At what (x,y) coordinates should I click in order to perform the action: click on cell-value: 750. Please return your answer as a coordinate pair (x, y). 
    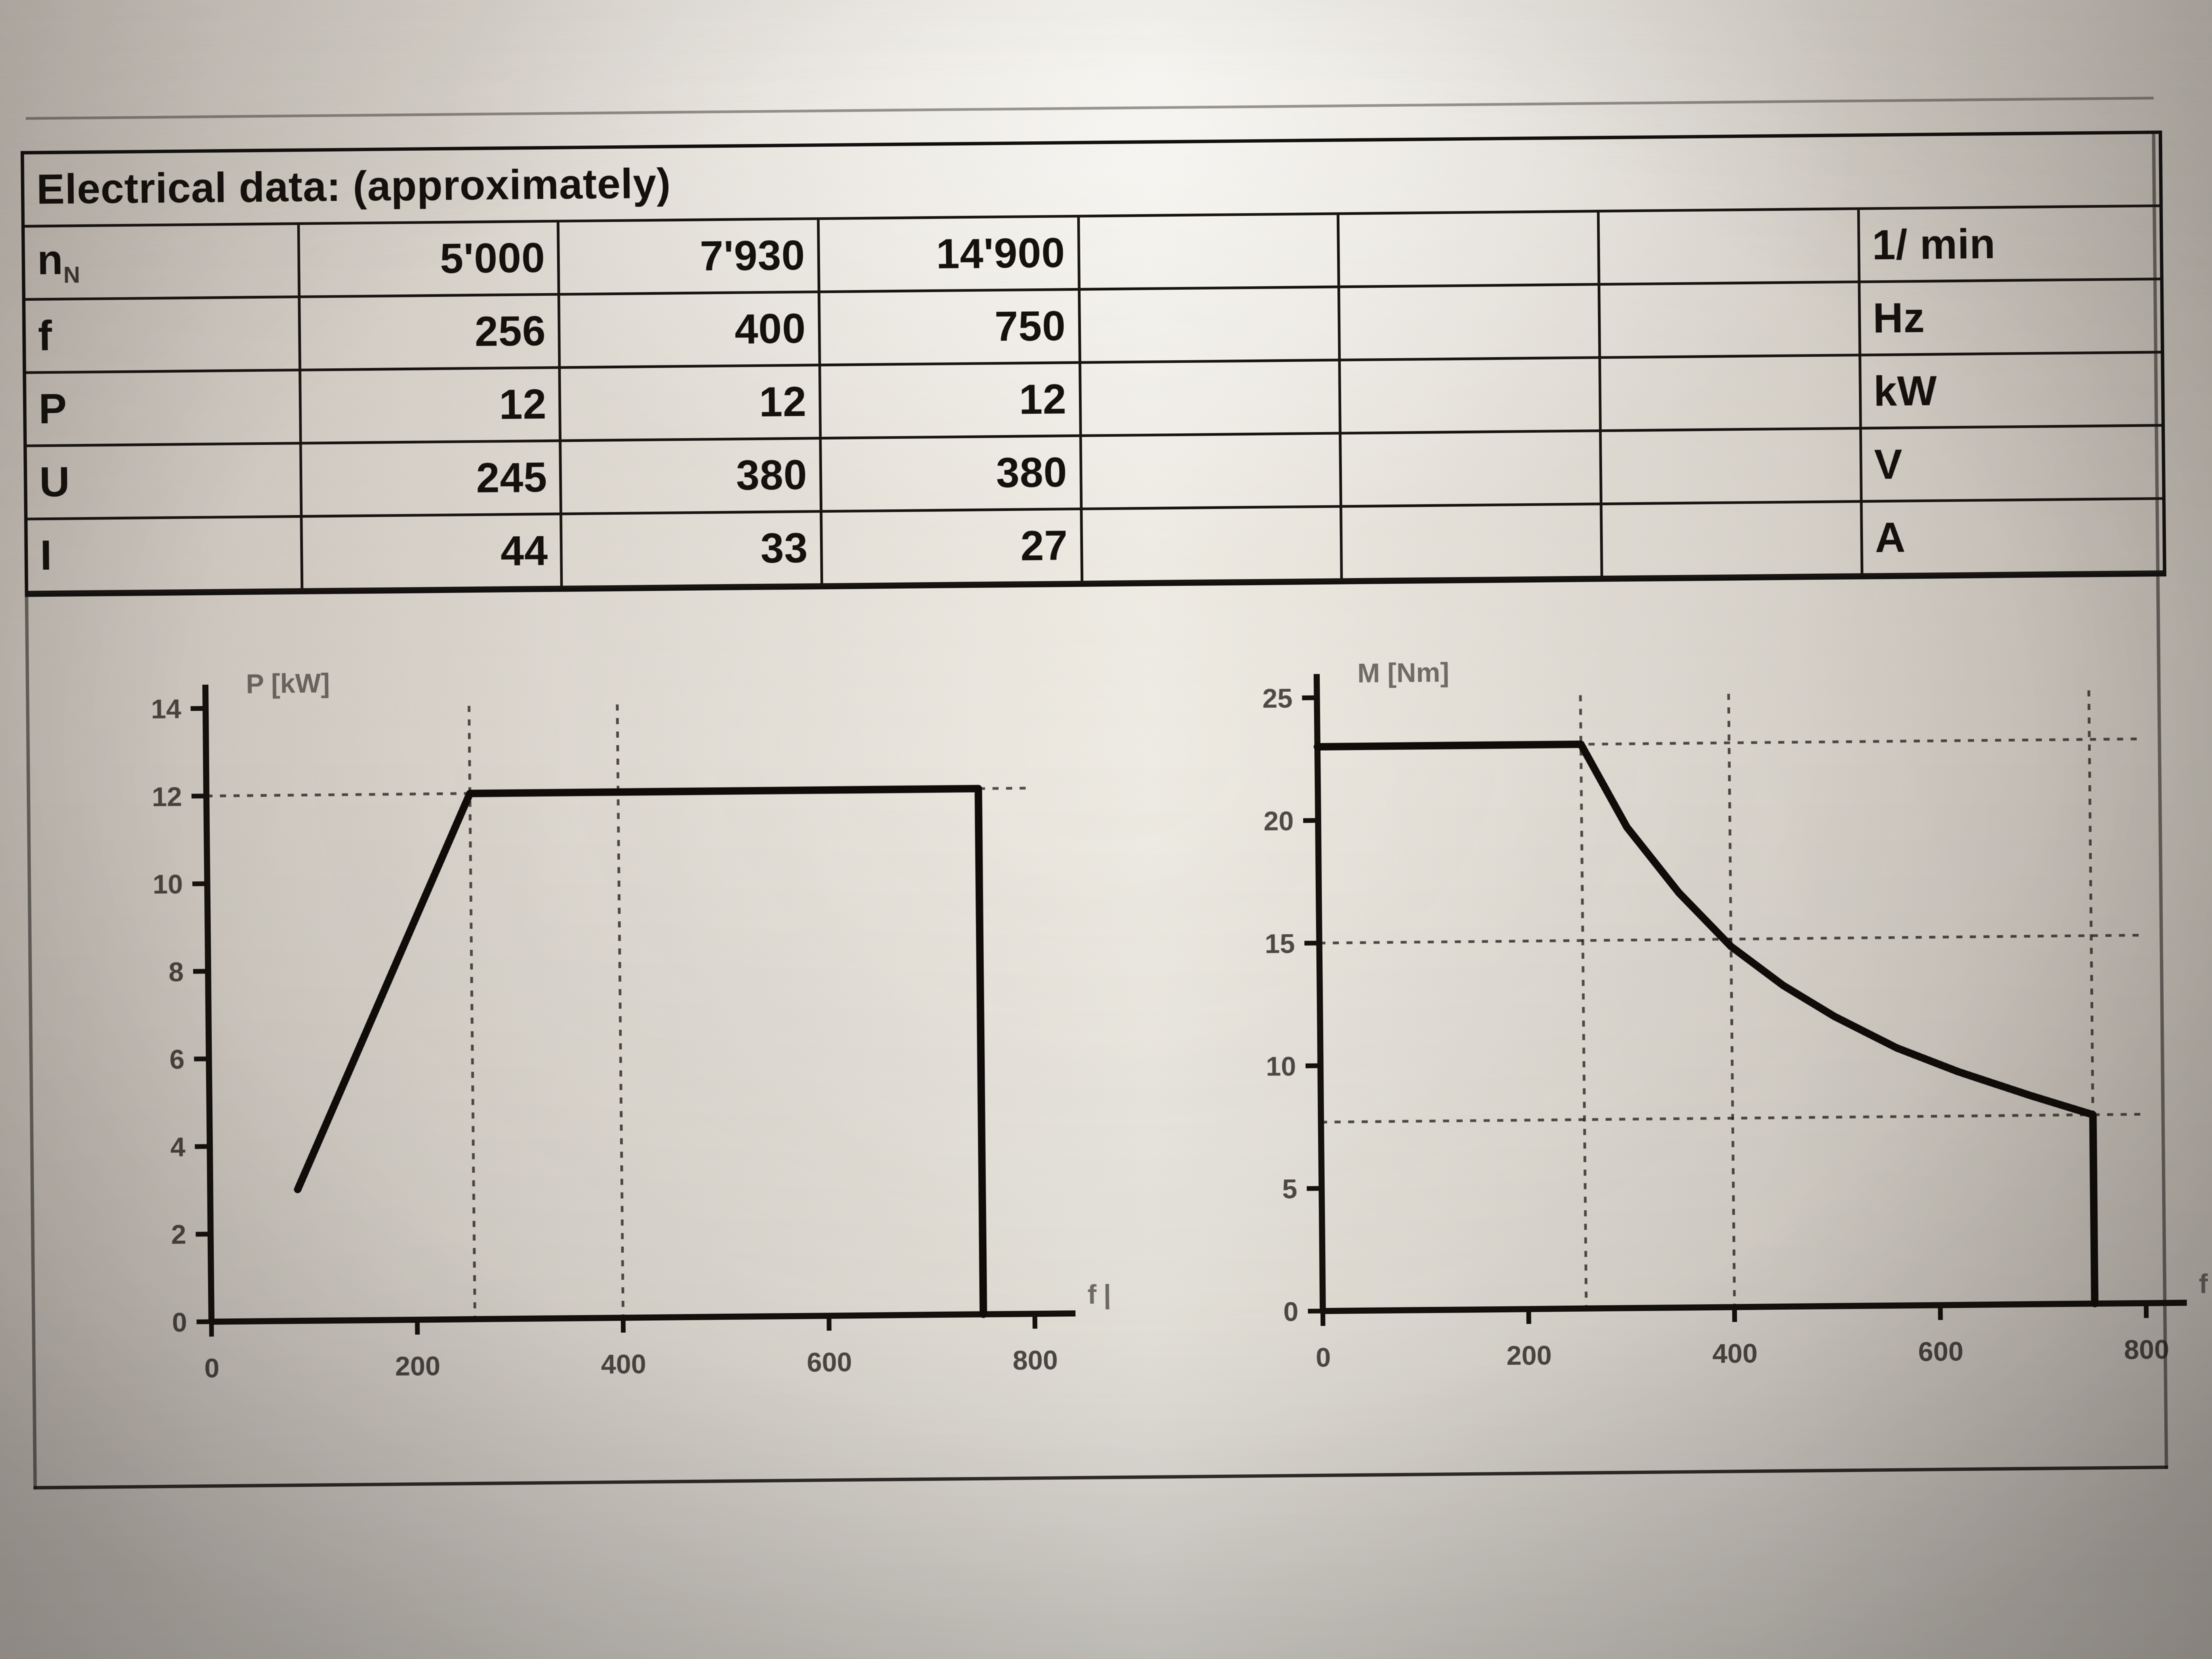
    Looking at the image, I should click on (950, 327).